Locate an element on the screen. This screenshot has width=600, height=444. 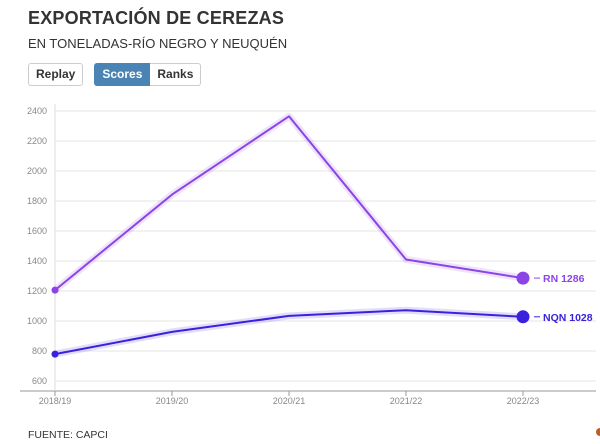
replay-button: Replay is located at coordinates (56, 74).